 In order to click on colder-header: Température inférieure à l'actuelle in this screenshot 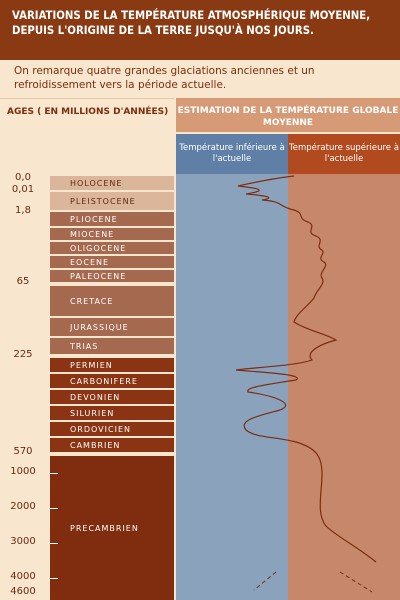, I will do `click(232, 154)`.